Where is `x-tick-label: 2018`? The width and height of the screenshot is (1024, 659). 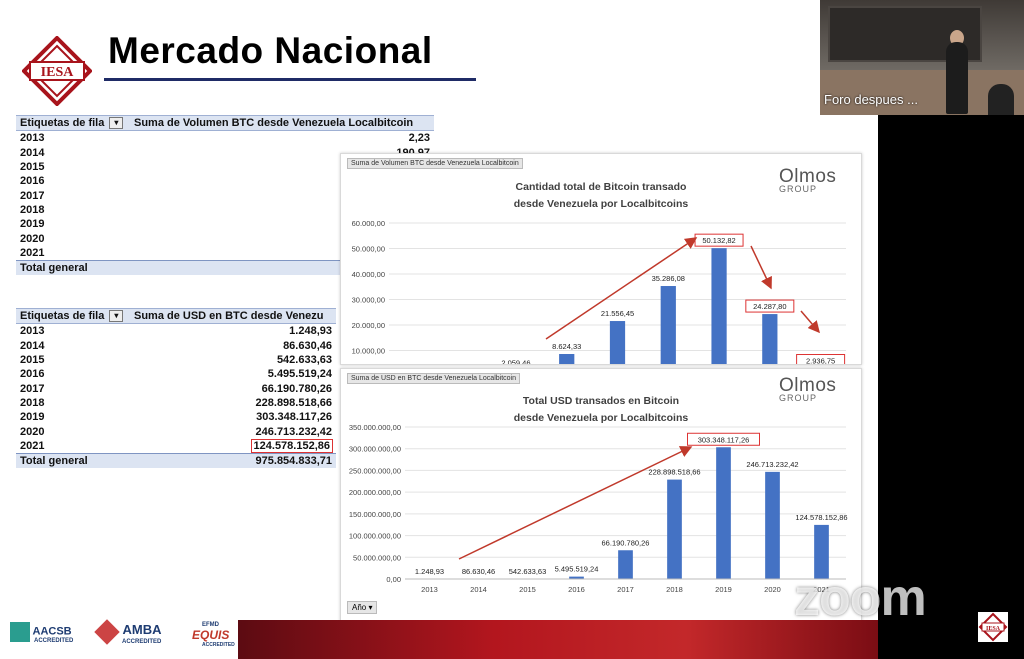
x-tick-label: 2018 is located at coordinates (674, 589).